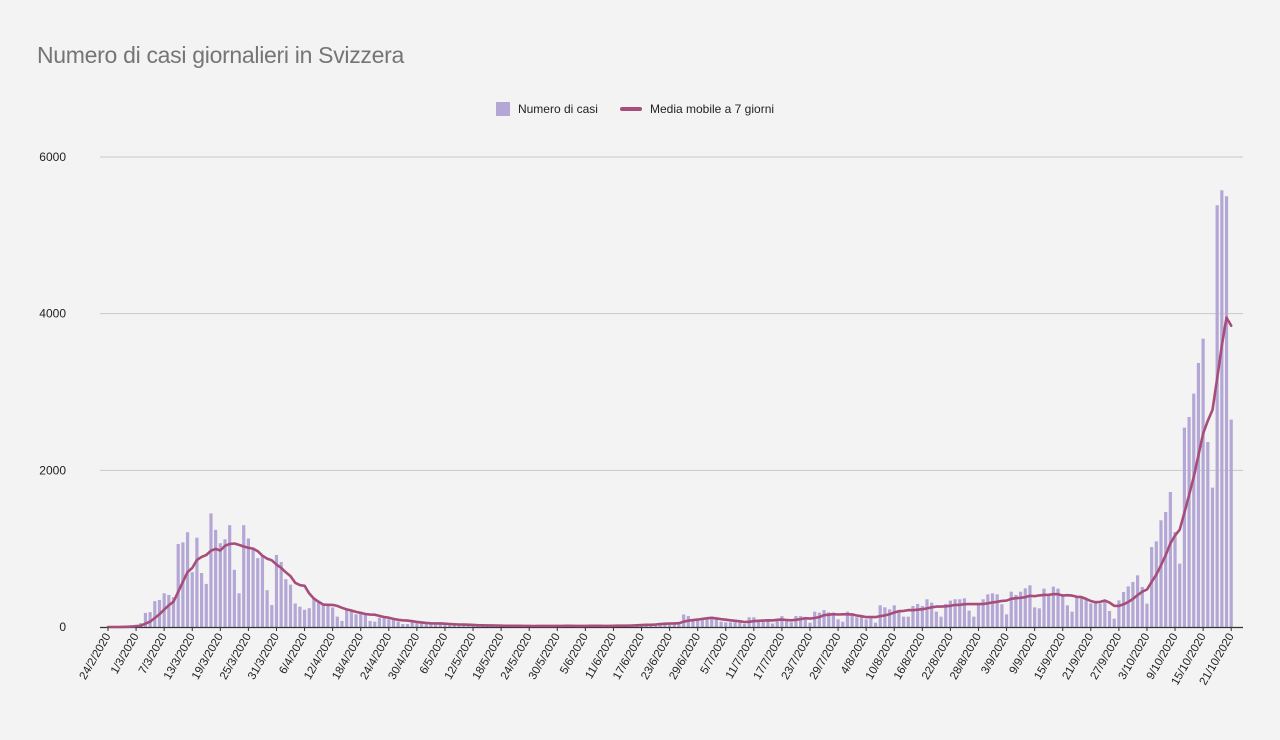  What do you see at coordinates (52, 470) in the screenshot?
I see `y-tick-label: 2000` at bounding box center [52, 470].